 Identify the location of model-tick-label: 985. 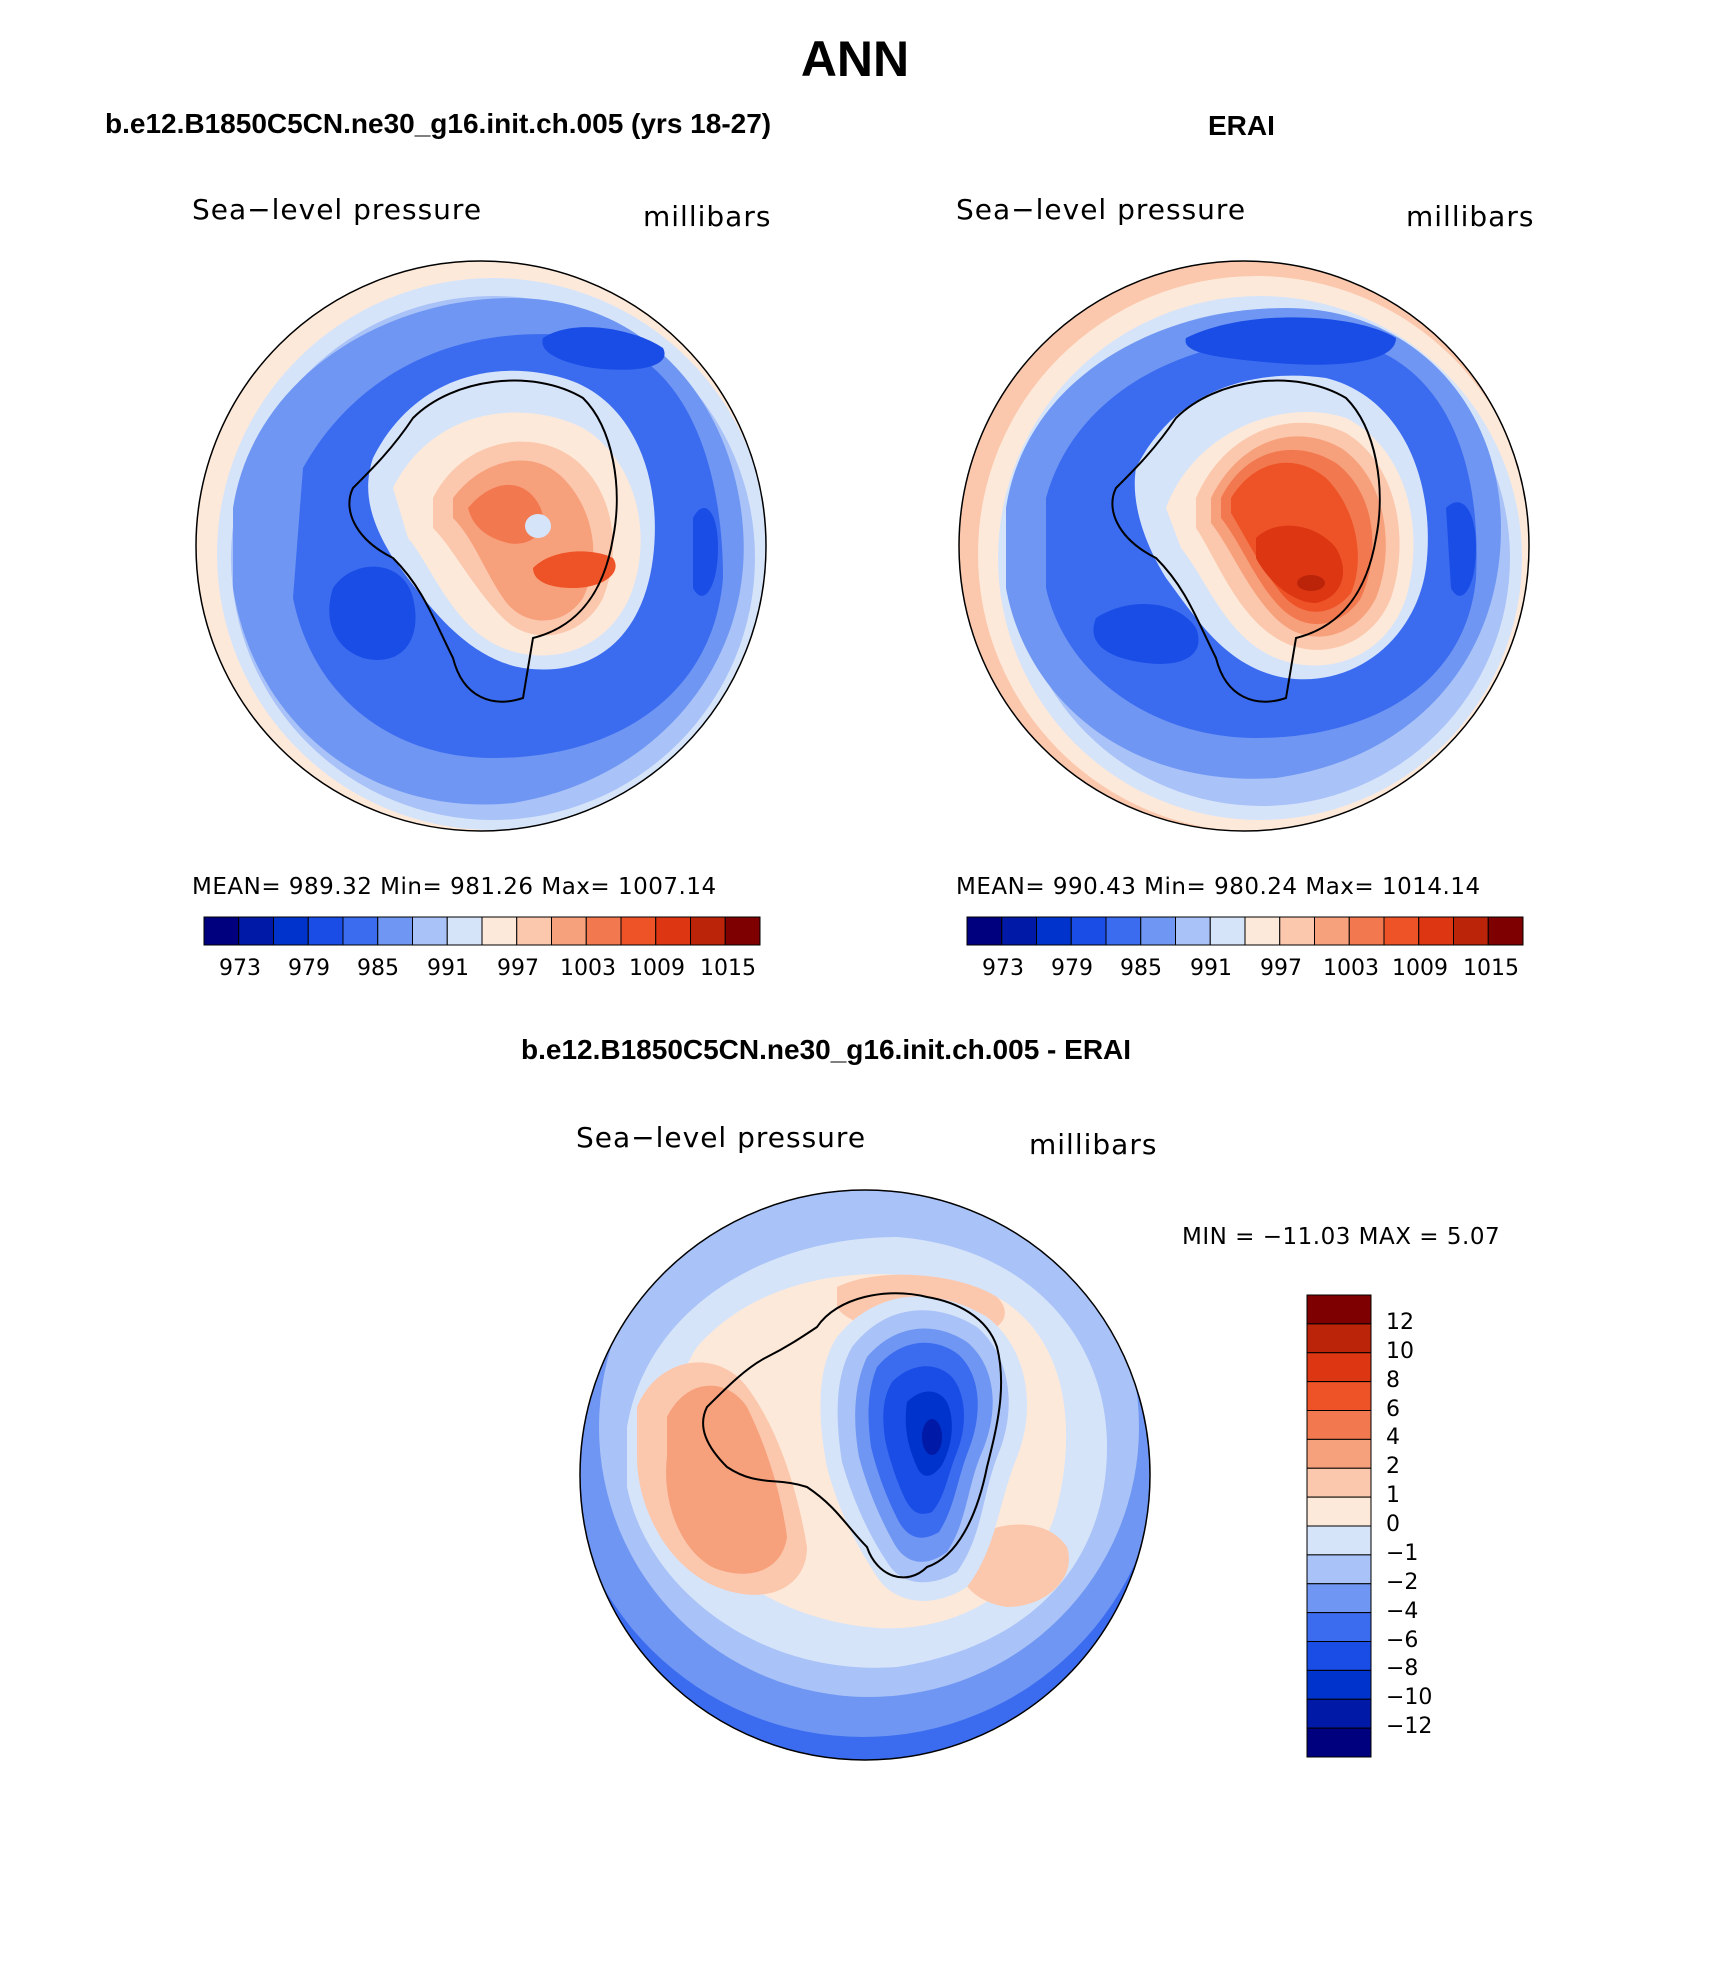
(378, 968).